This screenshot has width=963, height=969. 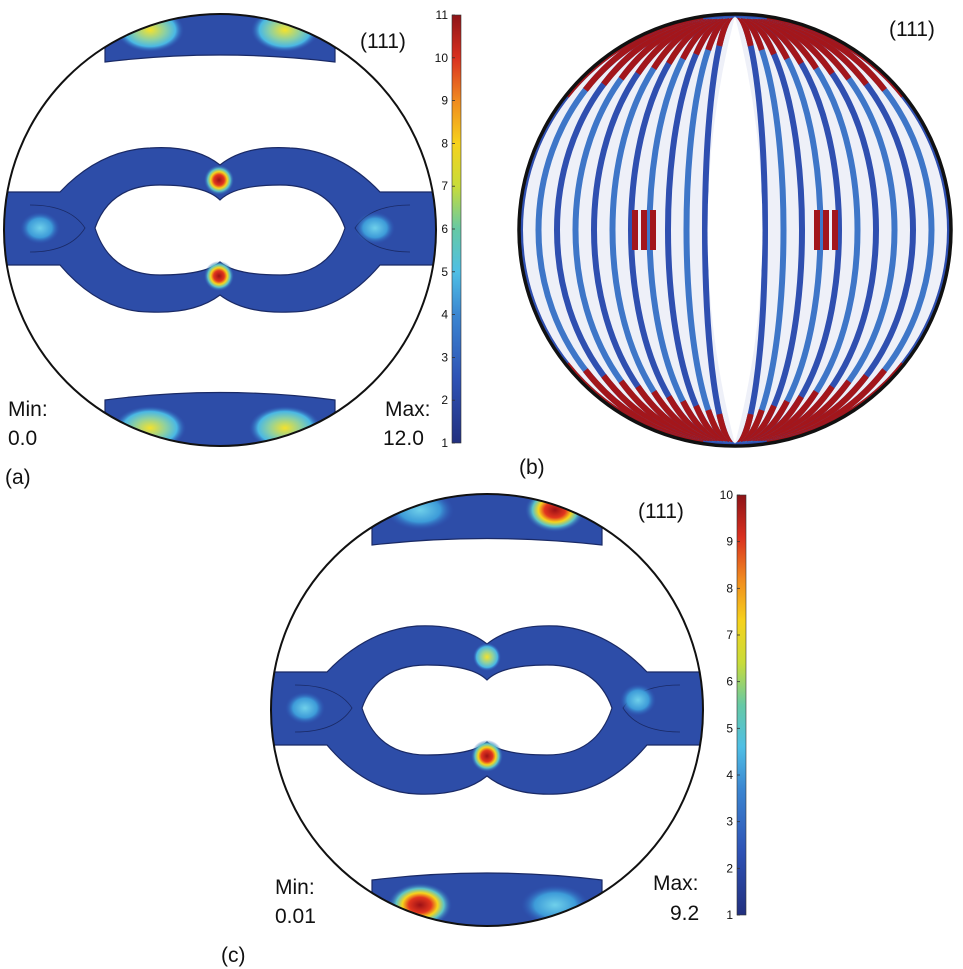 What do you see at coordinates (22, 438) in the screenshot?
I see `min-value-a: 0.0` at bounding box center [22, 438].